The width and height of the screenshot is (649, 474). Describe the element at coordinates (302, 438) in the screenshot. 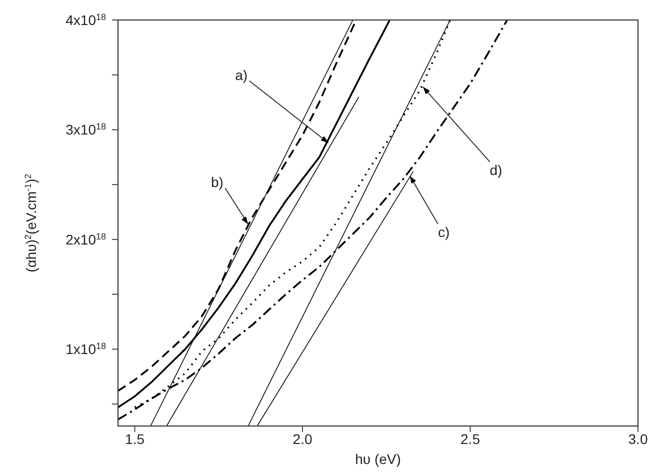

I see `x-tick-label: 2.0` at that location.